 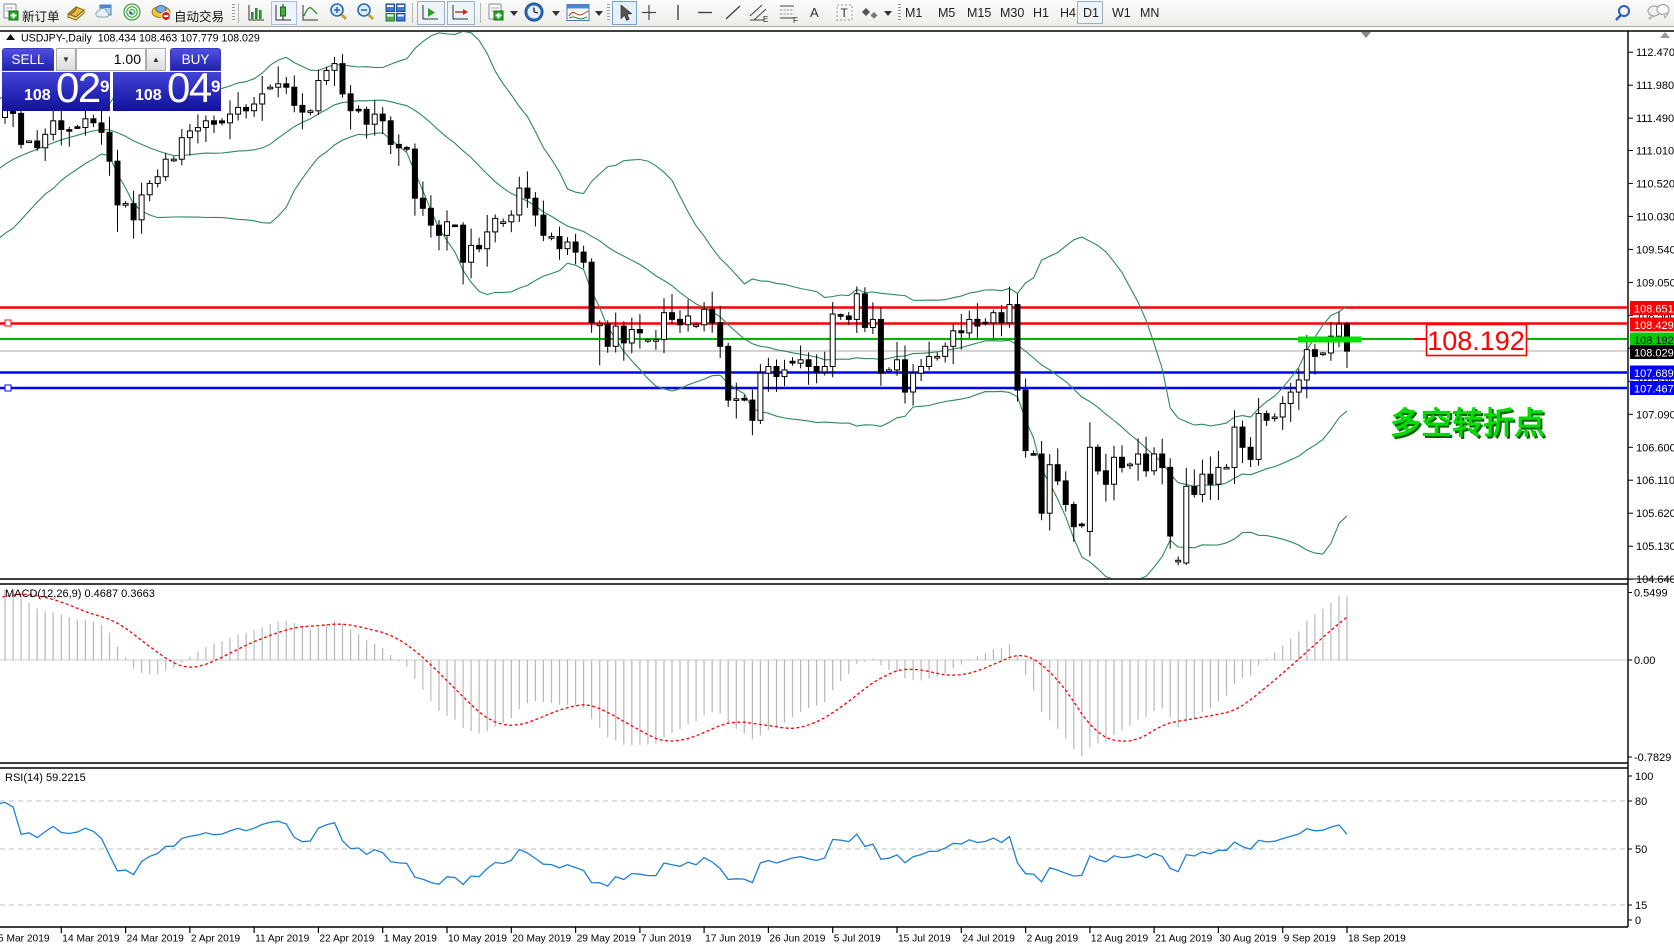 I want to click on svg-text: 108.651, so click(x=1654, y=310).